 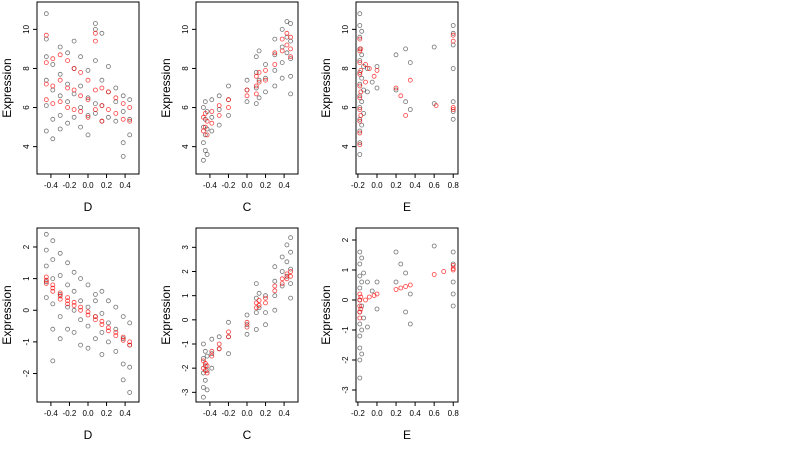 I want to click on y-tick-label: -3, so click(x=345, y=390).